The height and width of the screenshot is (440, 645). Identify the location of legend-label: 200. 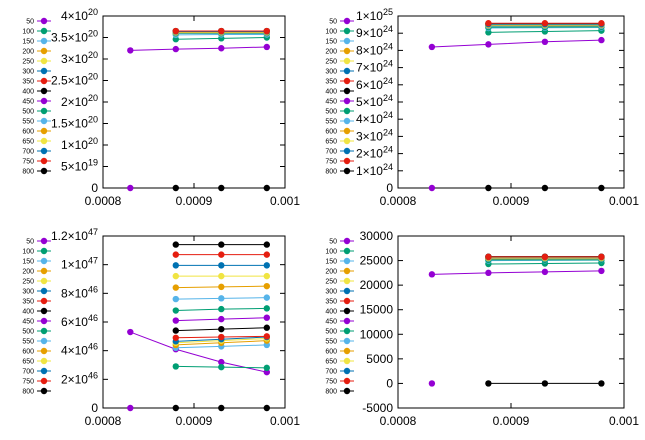
(28, 52).